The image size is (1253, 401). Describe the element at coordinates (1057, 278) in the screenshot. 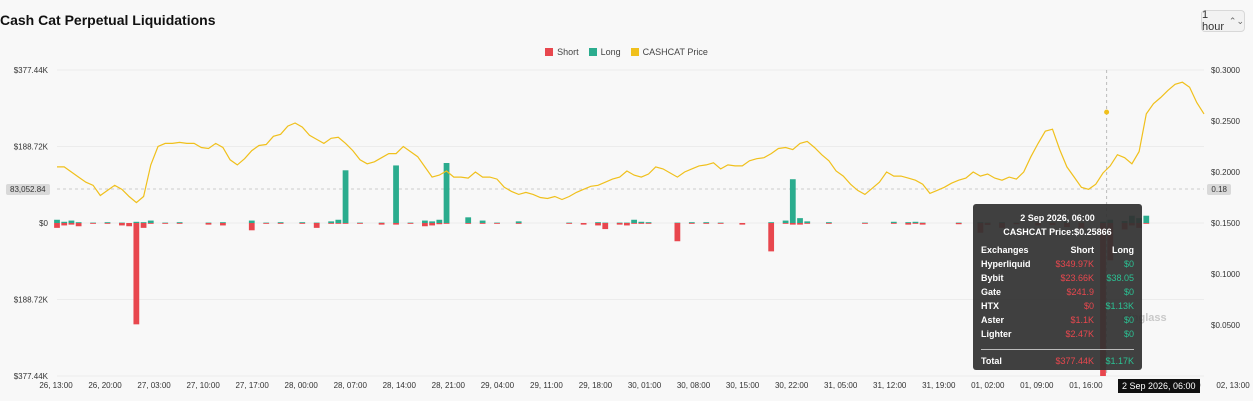

I see `tooltip-row: Bybit $23.66K $38.05` at that location.